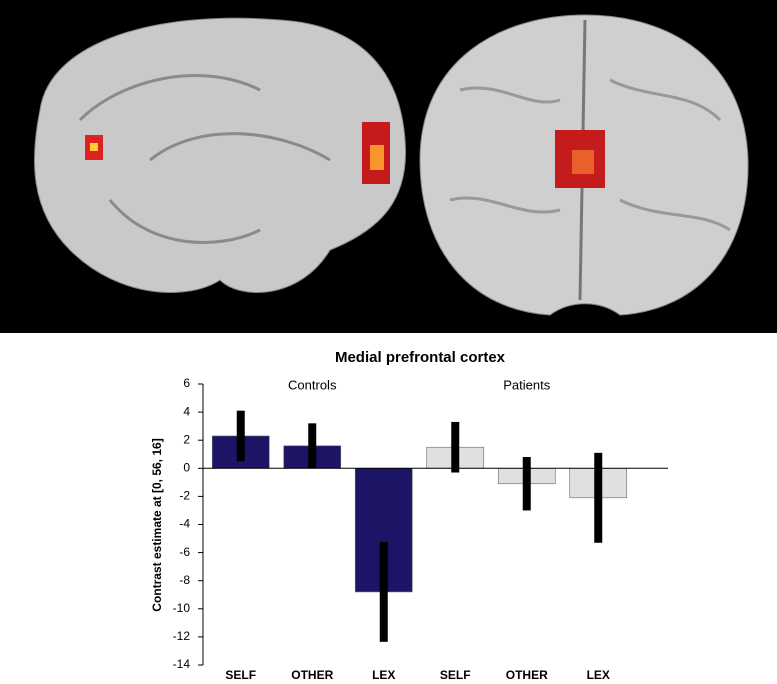 Image resolution: width=777 pixels, height=684 pixels. Describe the element at coordinates (186, 467) in the screenshot. I see `y-tick-label: 0` at that location.